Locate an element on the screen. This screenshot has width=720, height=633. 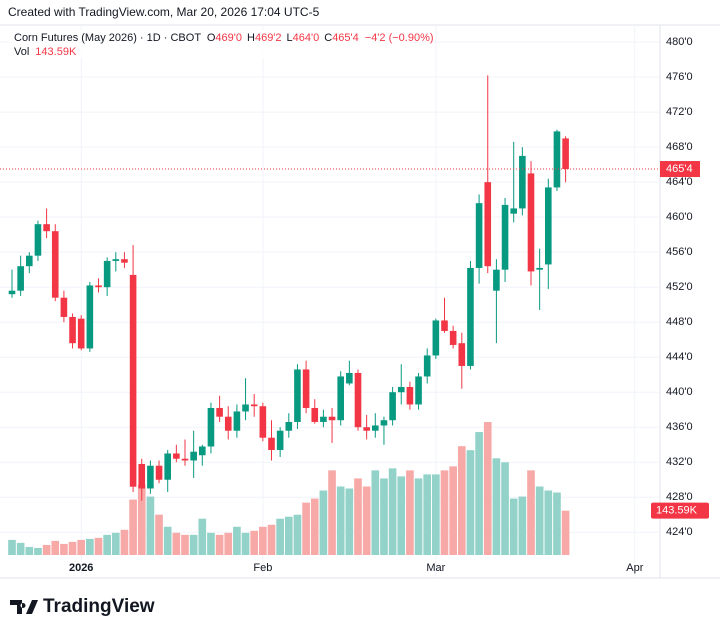
x-tick-label: Feb is located at coordinates (262, 568).